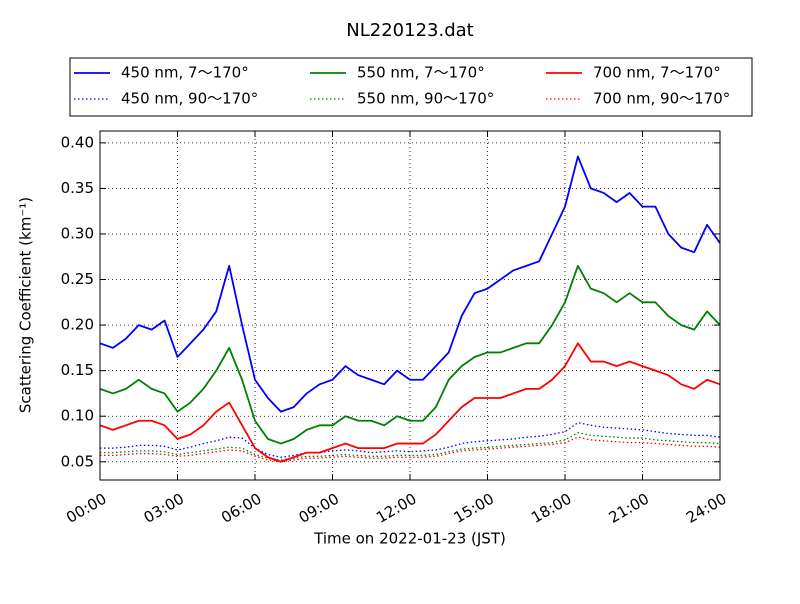 Image resolution: width=800 pixels, height=604 pixels. What do you see at coordinates (77, 233) in the screenshot?
I see `y-tick-label: 0.30` at bounding box center [77, 233].